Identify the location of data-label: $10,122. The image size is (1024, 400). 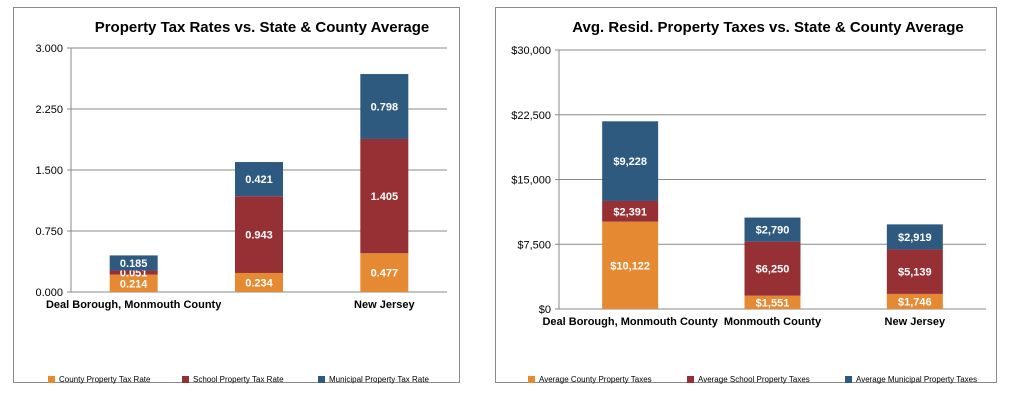
(630, 266).